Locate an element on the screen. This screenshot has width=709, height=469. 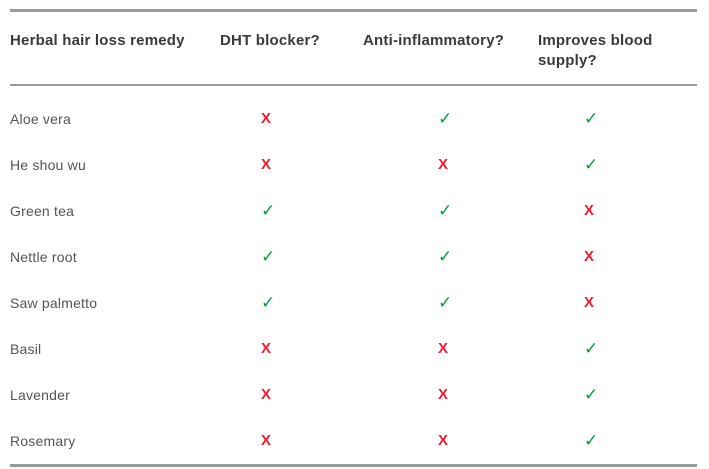
table-row: Saw palmetto ✓ ✓ X is located at coordinates (353, 303).